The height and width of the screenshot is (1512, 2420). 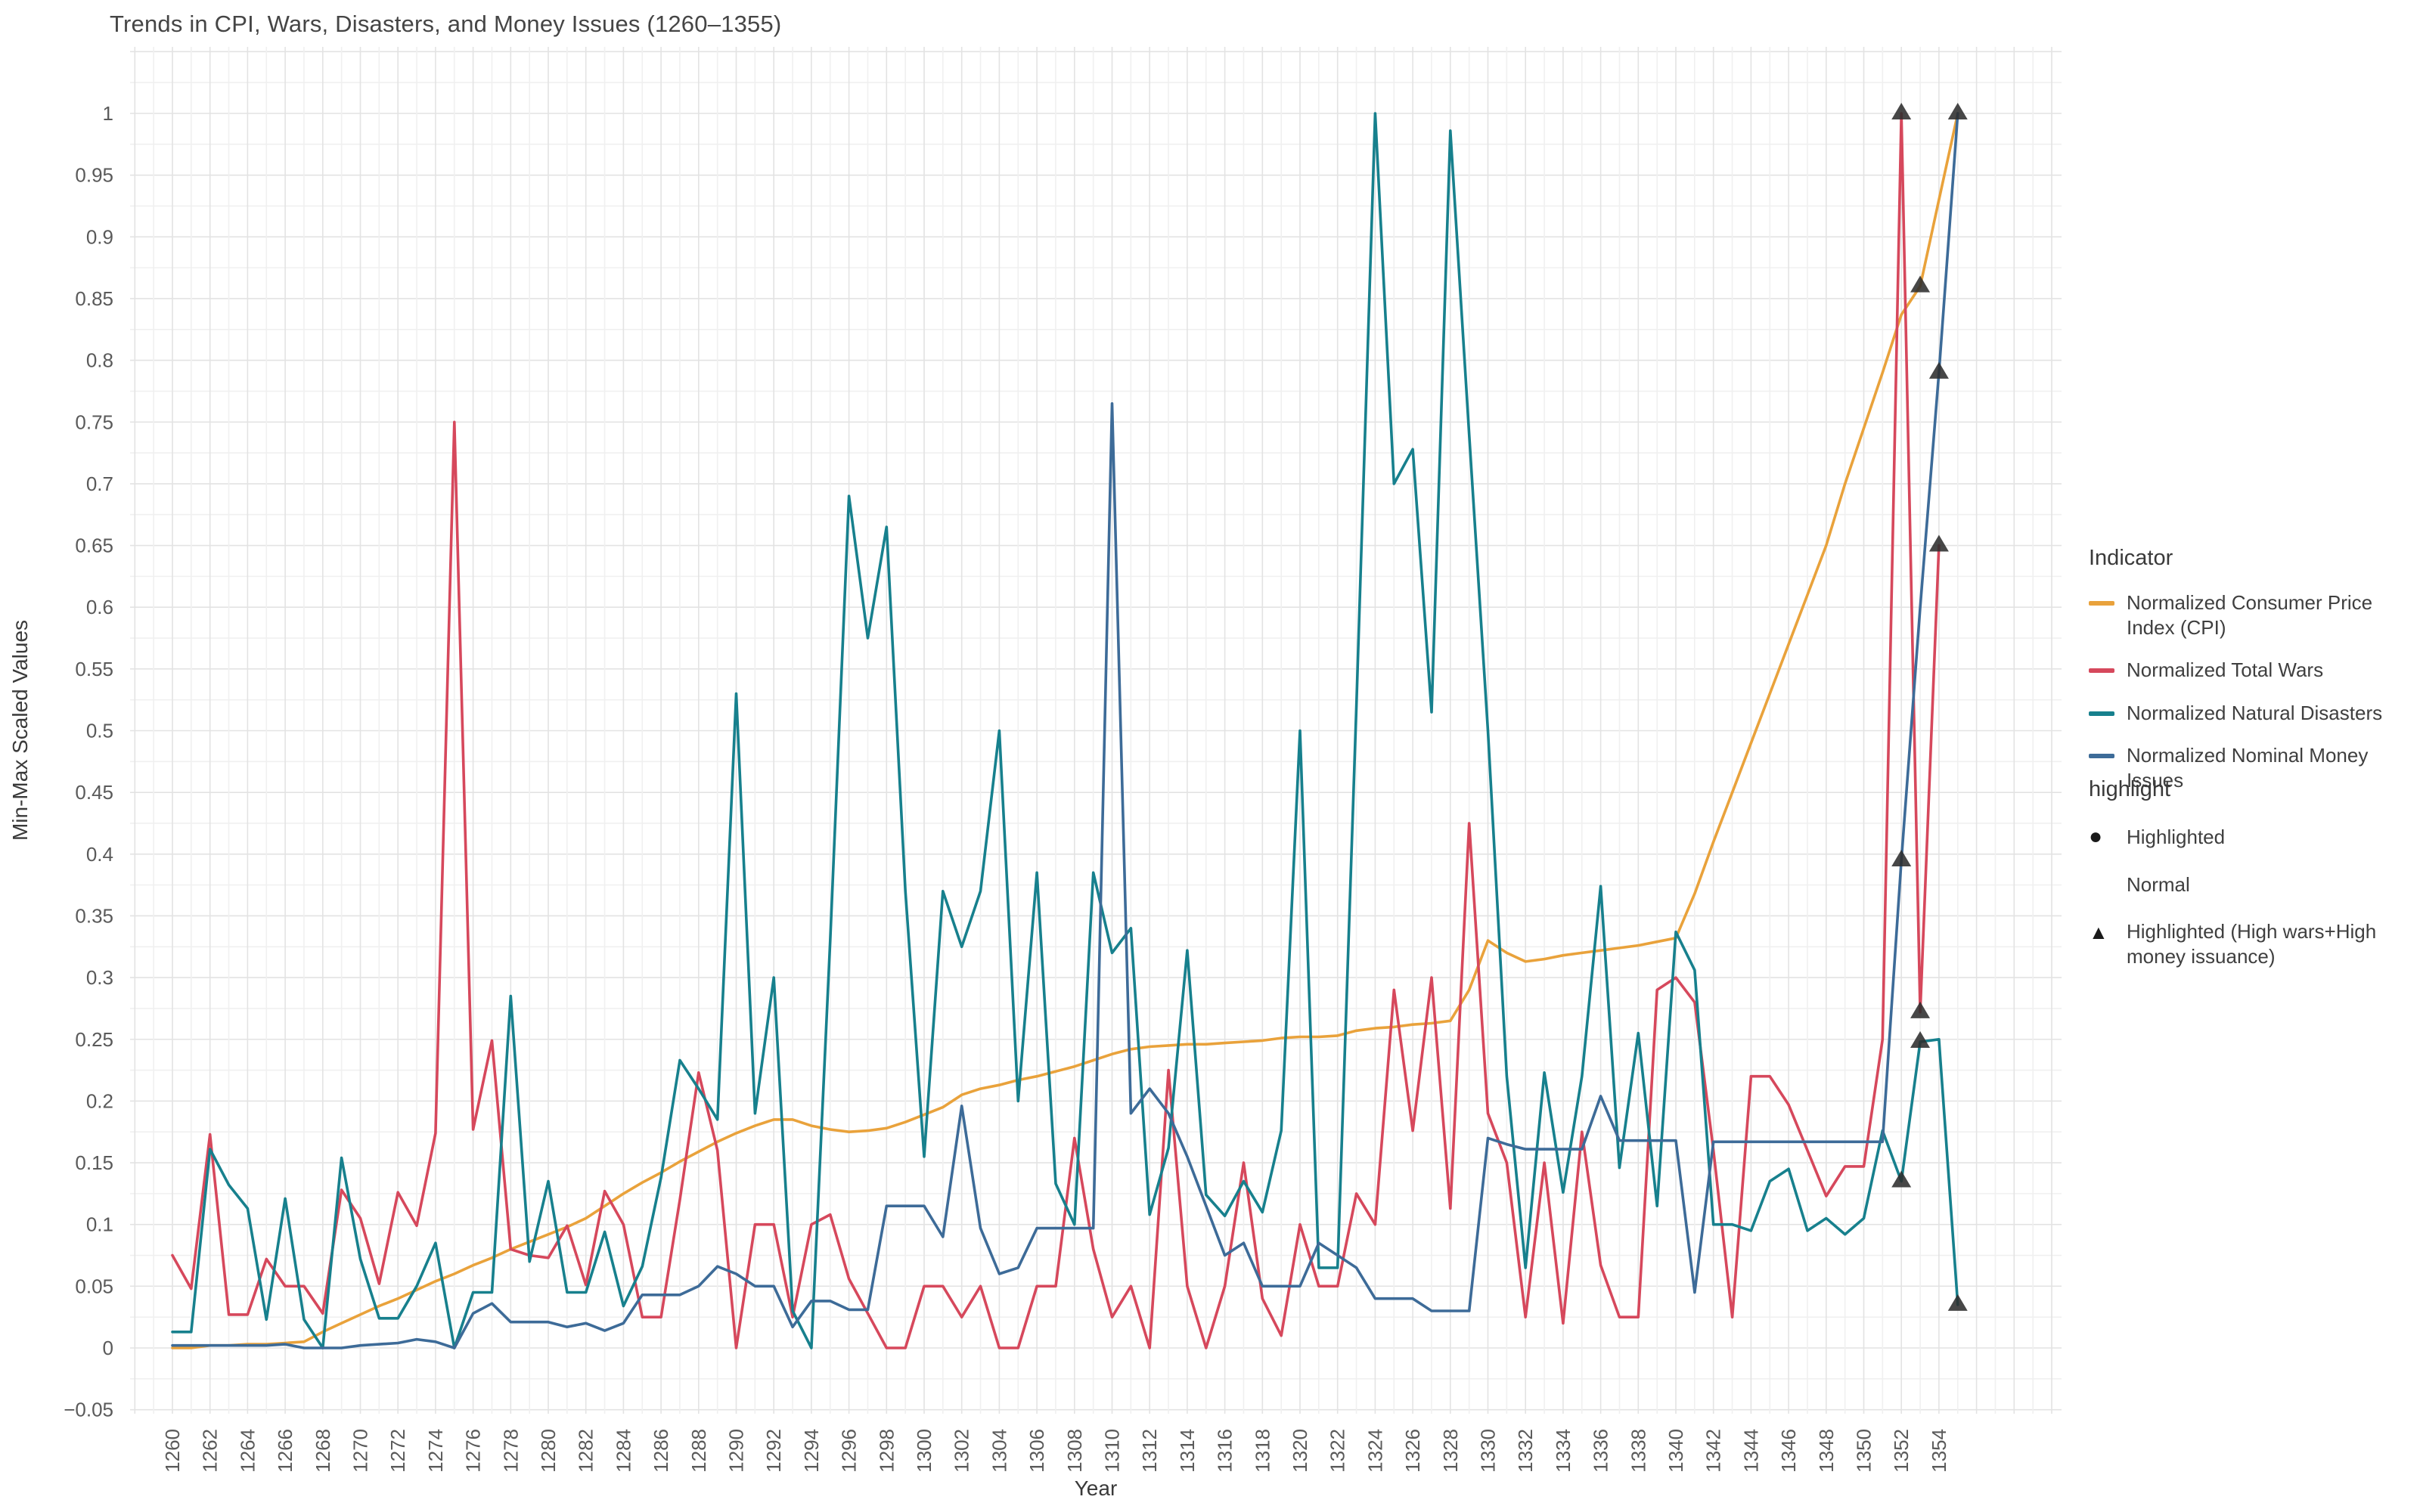 What do you see at coordinates (2101, 670) in the screenshot?
I see `wars-line-swatch-icon` at bounding box center [2101, 670].